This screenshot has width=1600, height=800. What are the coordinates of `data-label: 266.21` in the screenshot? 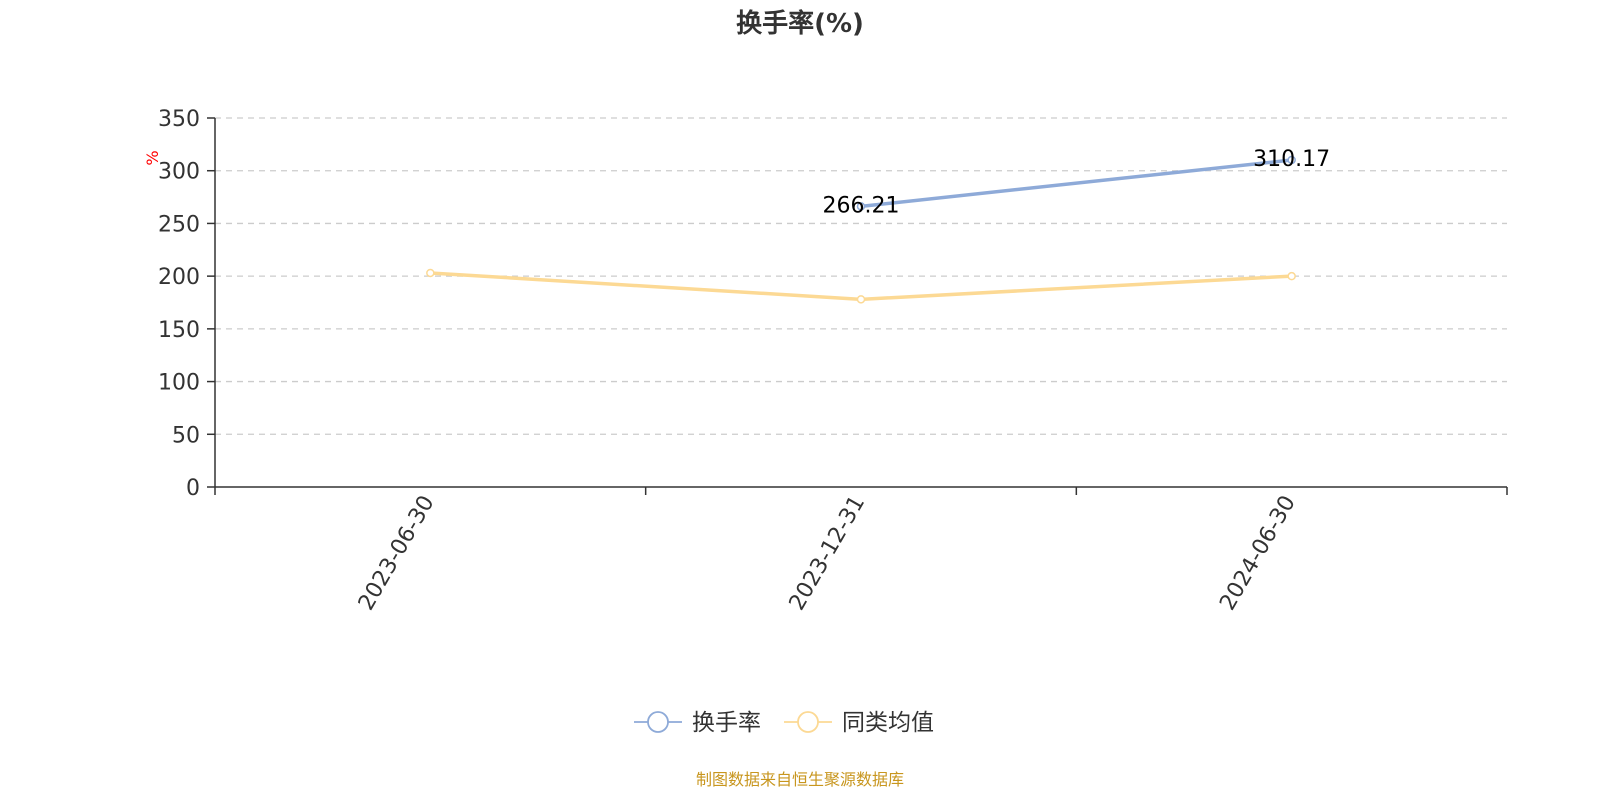 It's located at (861, 205).